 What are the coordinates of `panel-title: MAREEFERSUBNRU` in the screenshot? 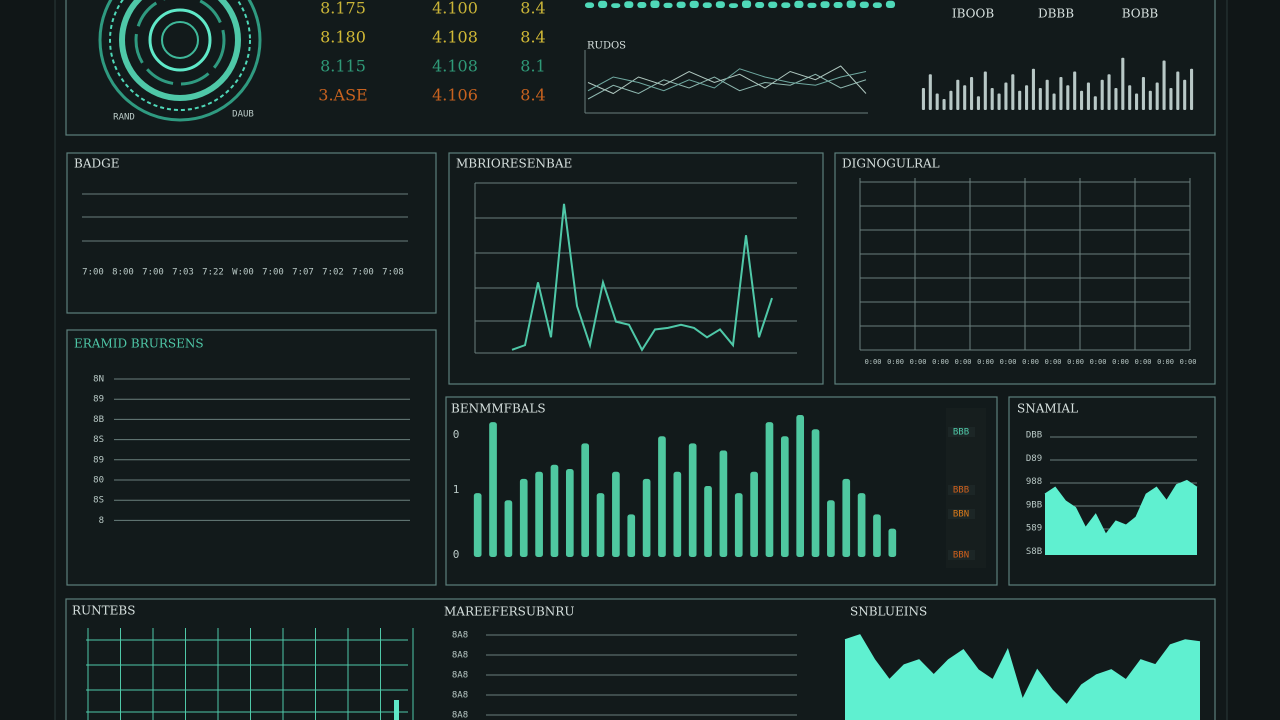 It's located at (509, 612).